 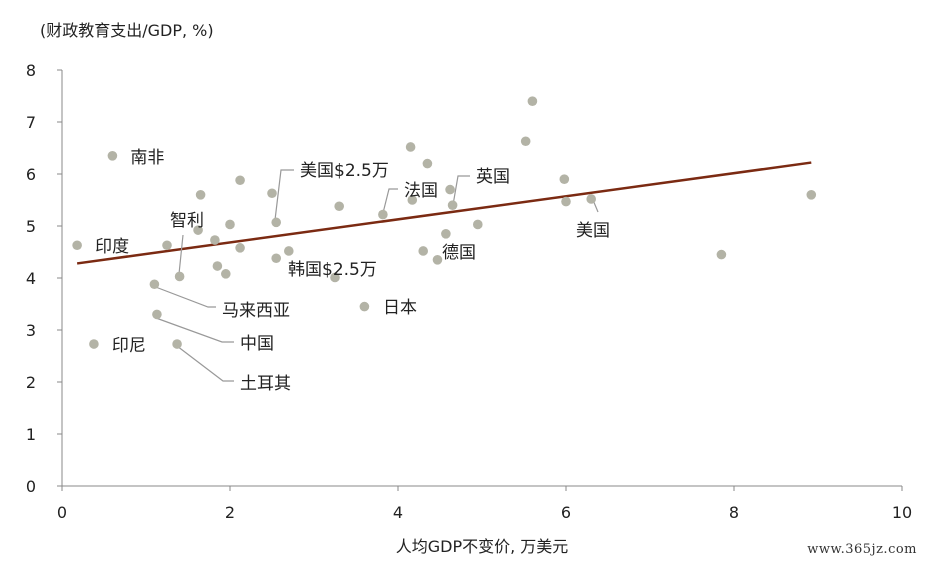 I want to click on y-tick-label: 3, so click(x=31, y=330).